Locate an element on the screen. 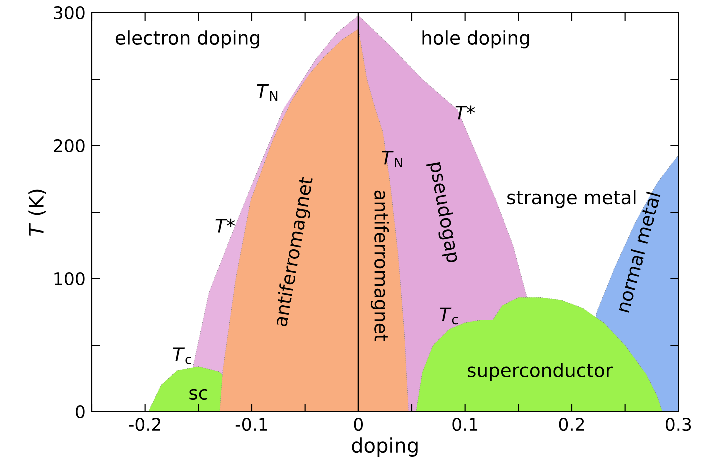 Image resolution: width=703 pixels, height=464 pixels. y-tick-label: 100 is located at coordinates (69, 279).